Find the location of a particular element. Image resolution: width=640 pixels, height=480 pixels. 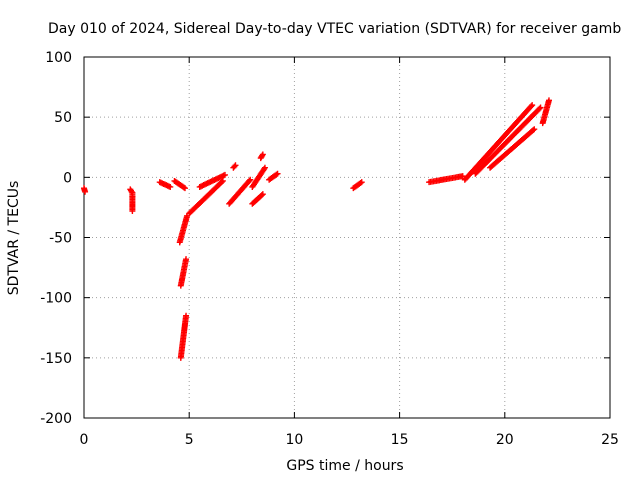

x-axis-title: GPS time / hours is located at coordinates (344, 466).